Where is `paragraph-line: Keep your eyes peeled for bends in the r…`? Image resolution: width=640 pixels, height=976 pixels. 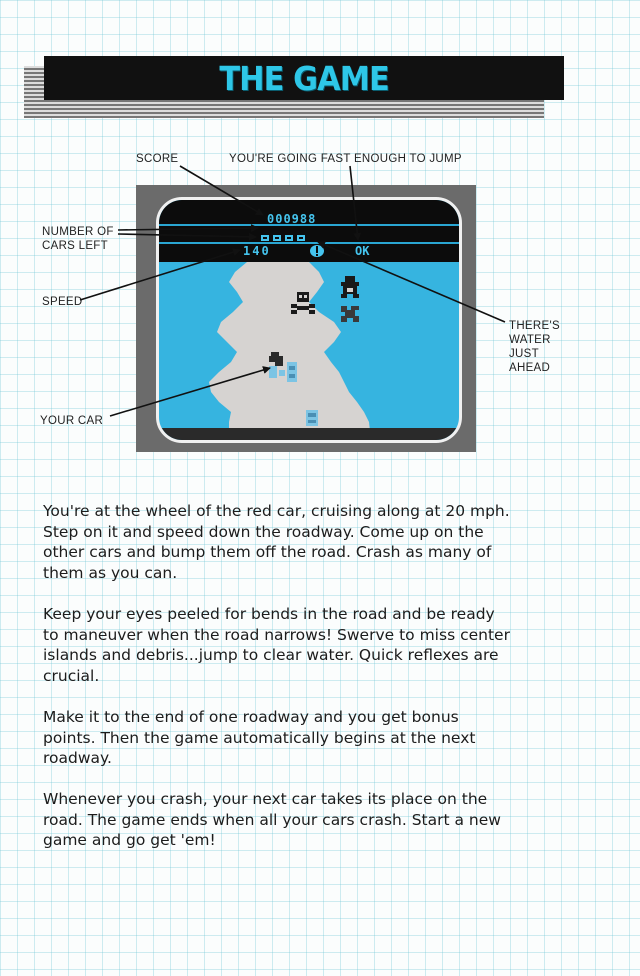 paragraph-line: Keep your eyes peeled for bends in the r… is located at coordinates (269, 614).